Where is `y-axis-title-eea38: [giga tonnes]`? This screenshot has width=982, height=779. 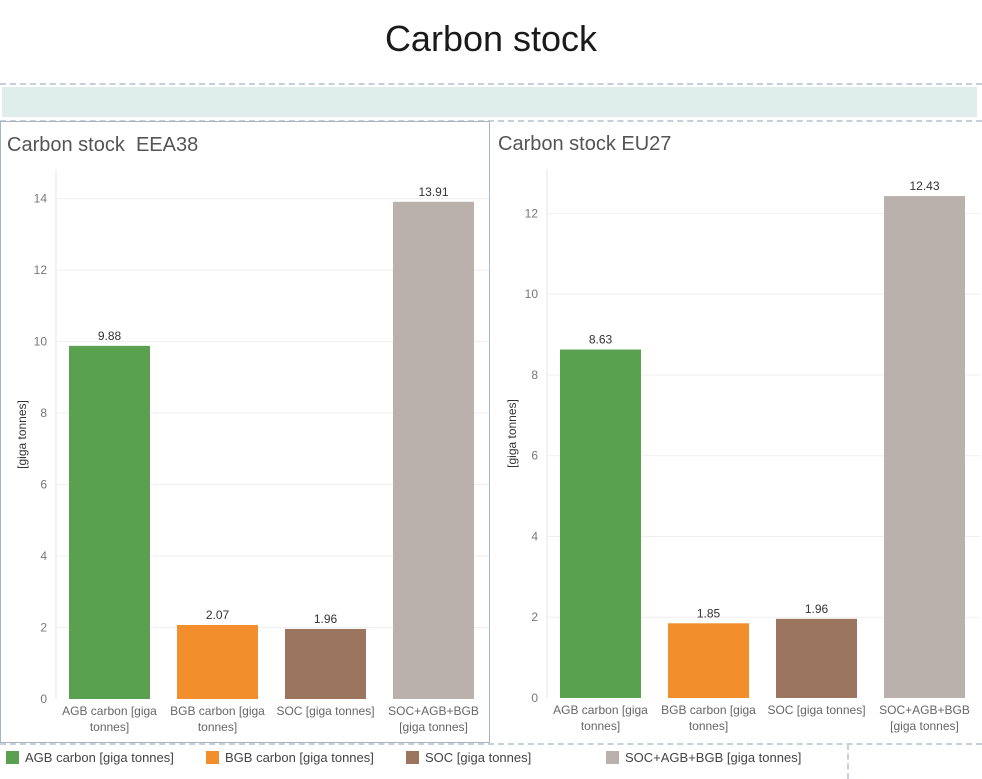 y-axis-title-eea38: [giga tonnes] is located at coordinates (22, 434).